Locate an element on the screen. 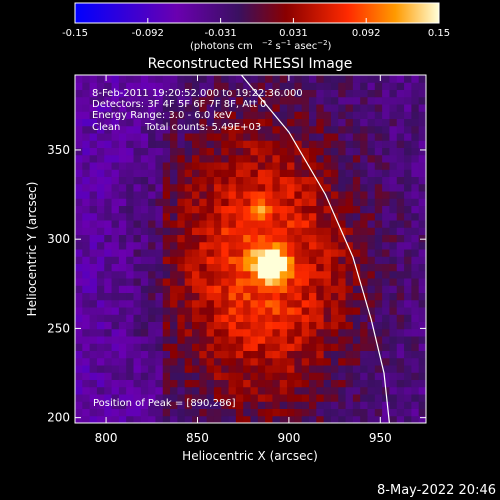 This screenshot has width=500, height=500. colorbar-tick-label: 0.031 is located at coordinates (293, 33).